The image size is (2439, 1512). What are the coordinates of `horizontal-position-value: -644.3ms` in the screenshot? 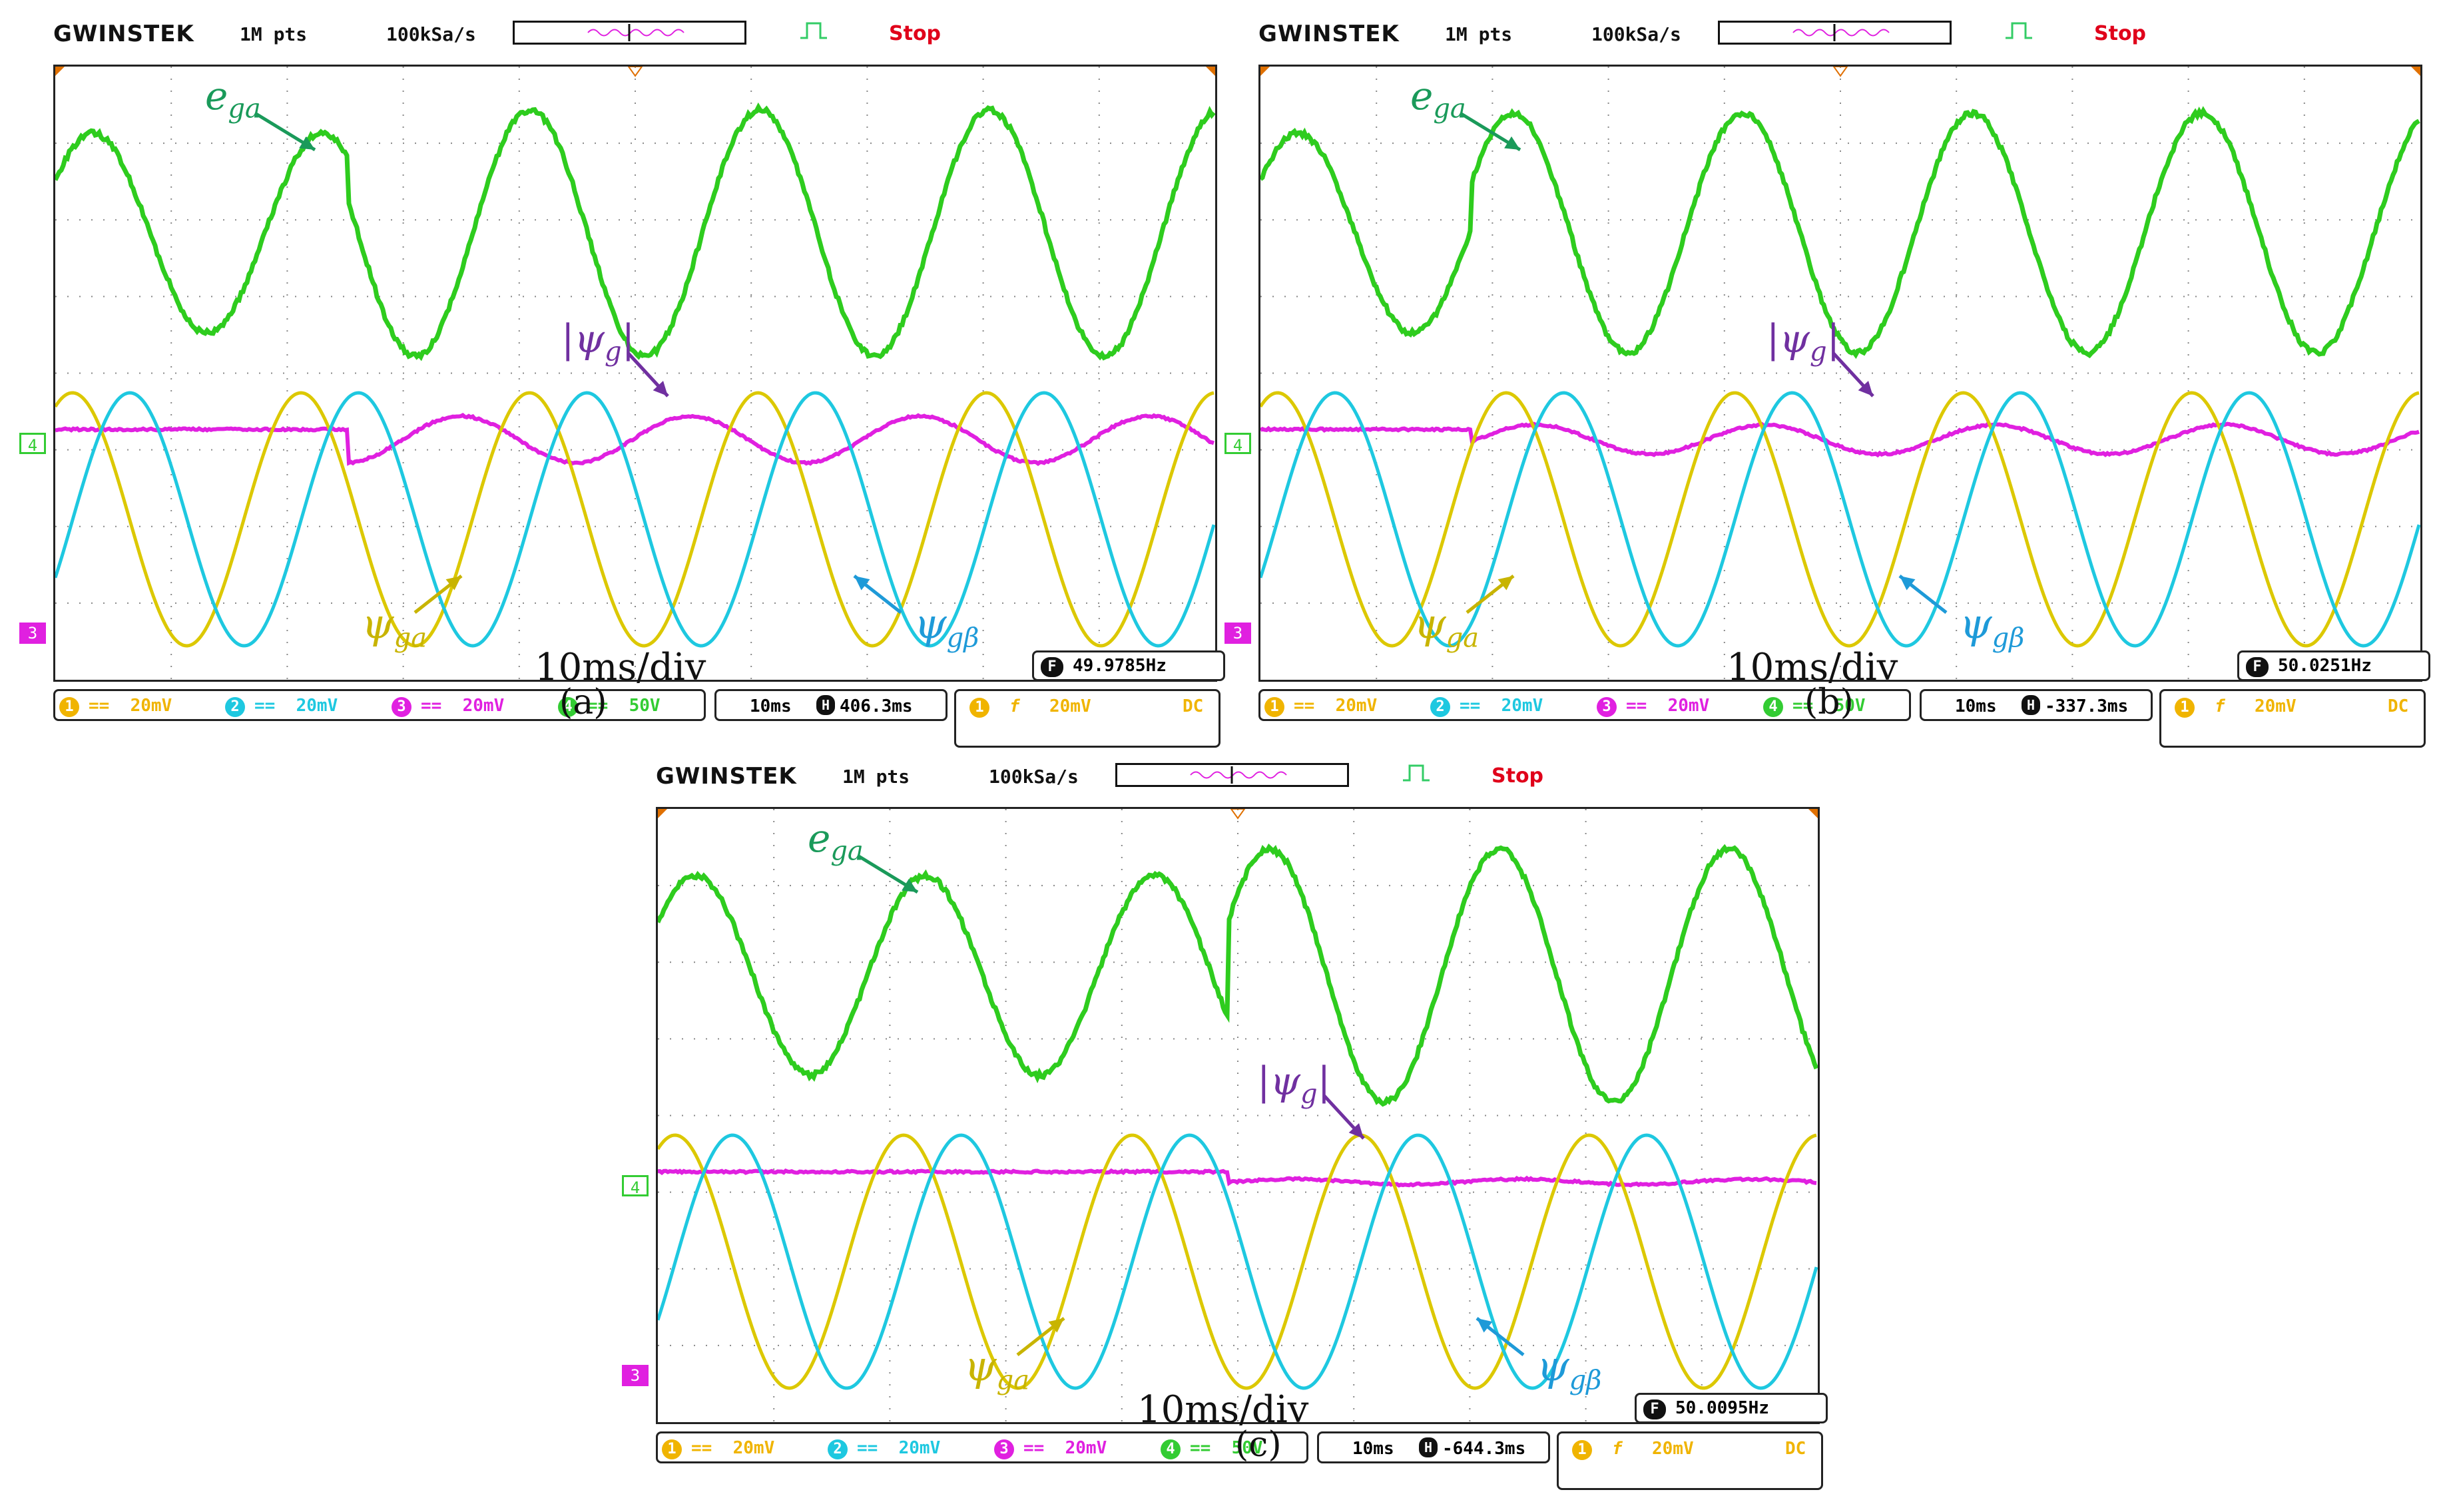 It's located at (1483, 1449).